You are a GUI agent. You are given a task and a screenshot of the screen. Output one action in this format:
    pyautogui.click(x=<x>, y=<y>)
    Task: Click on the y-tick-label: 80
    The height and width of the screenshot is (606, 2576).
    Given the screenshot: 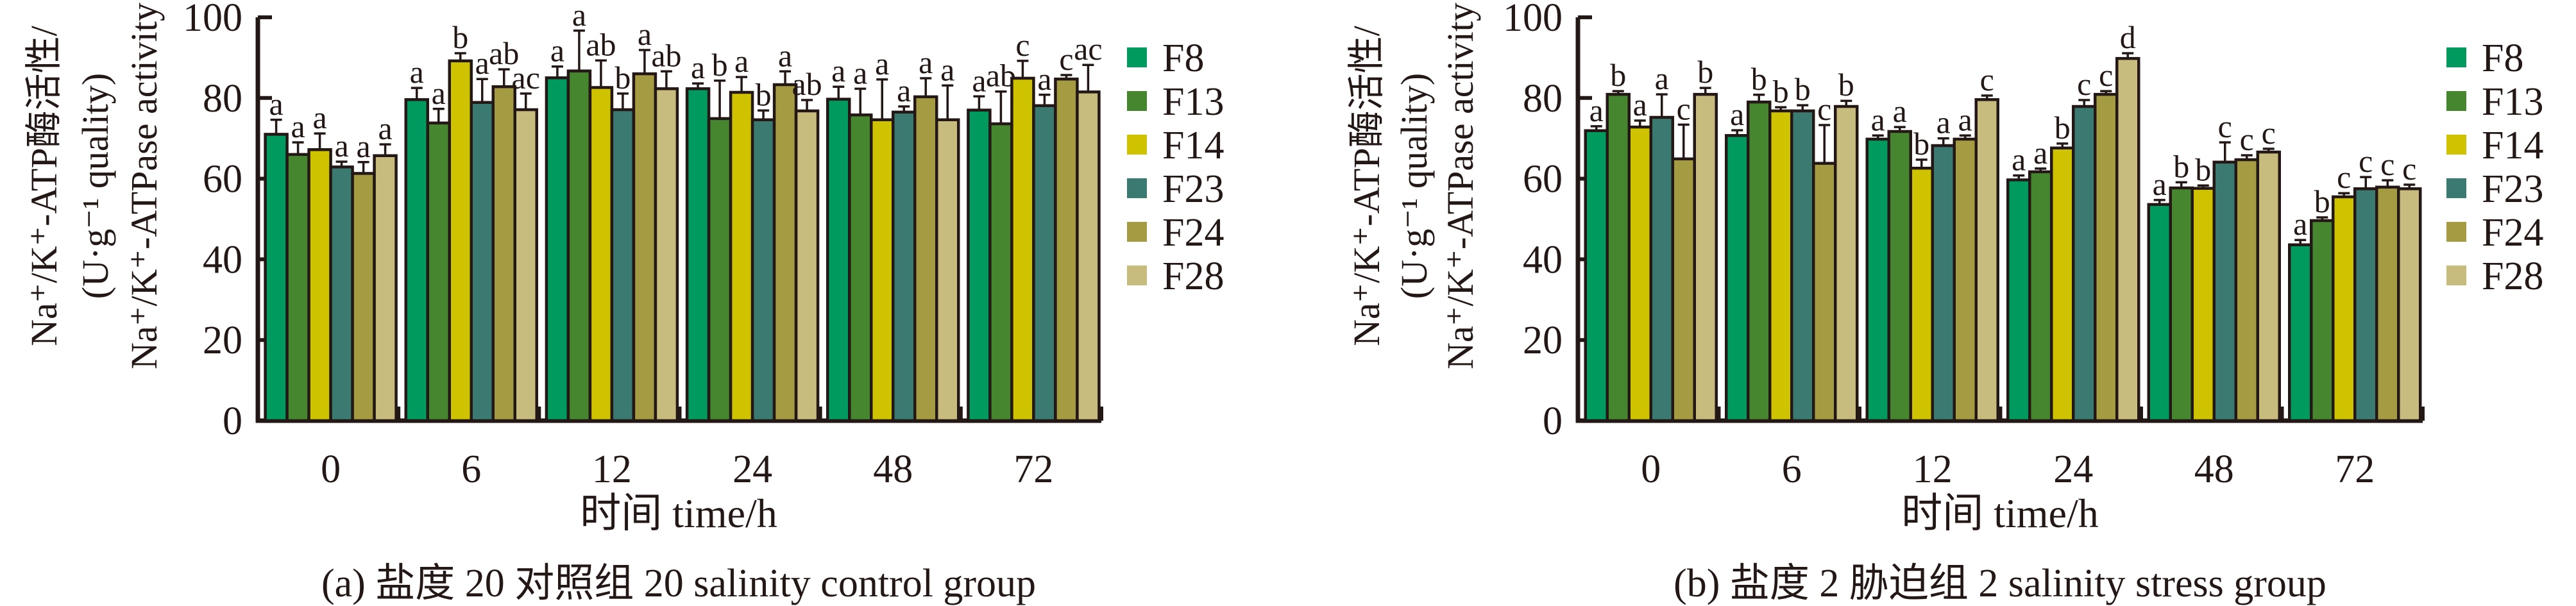 What is the action you would take?
    pyautogui.click(x=1543, y=99)
    